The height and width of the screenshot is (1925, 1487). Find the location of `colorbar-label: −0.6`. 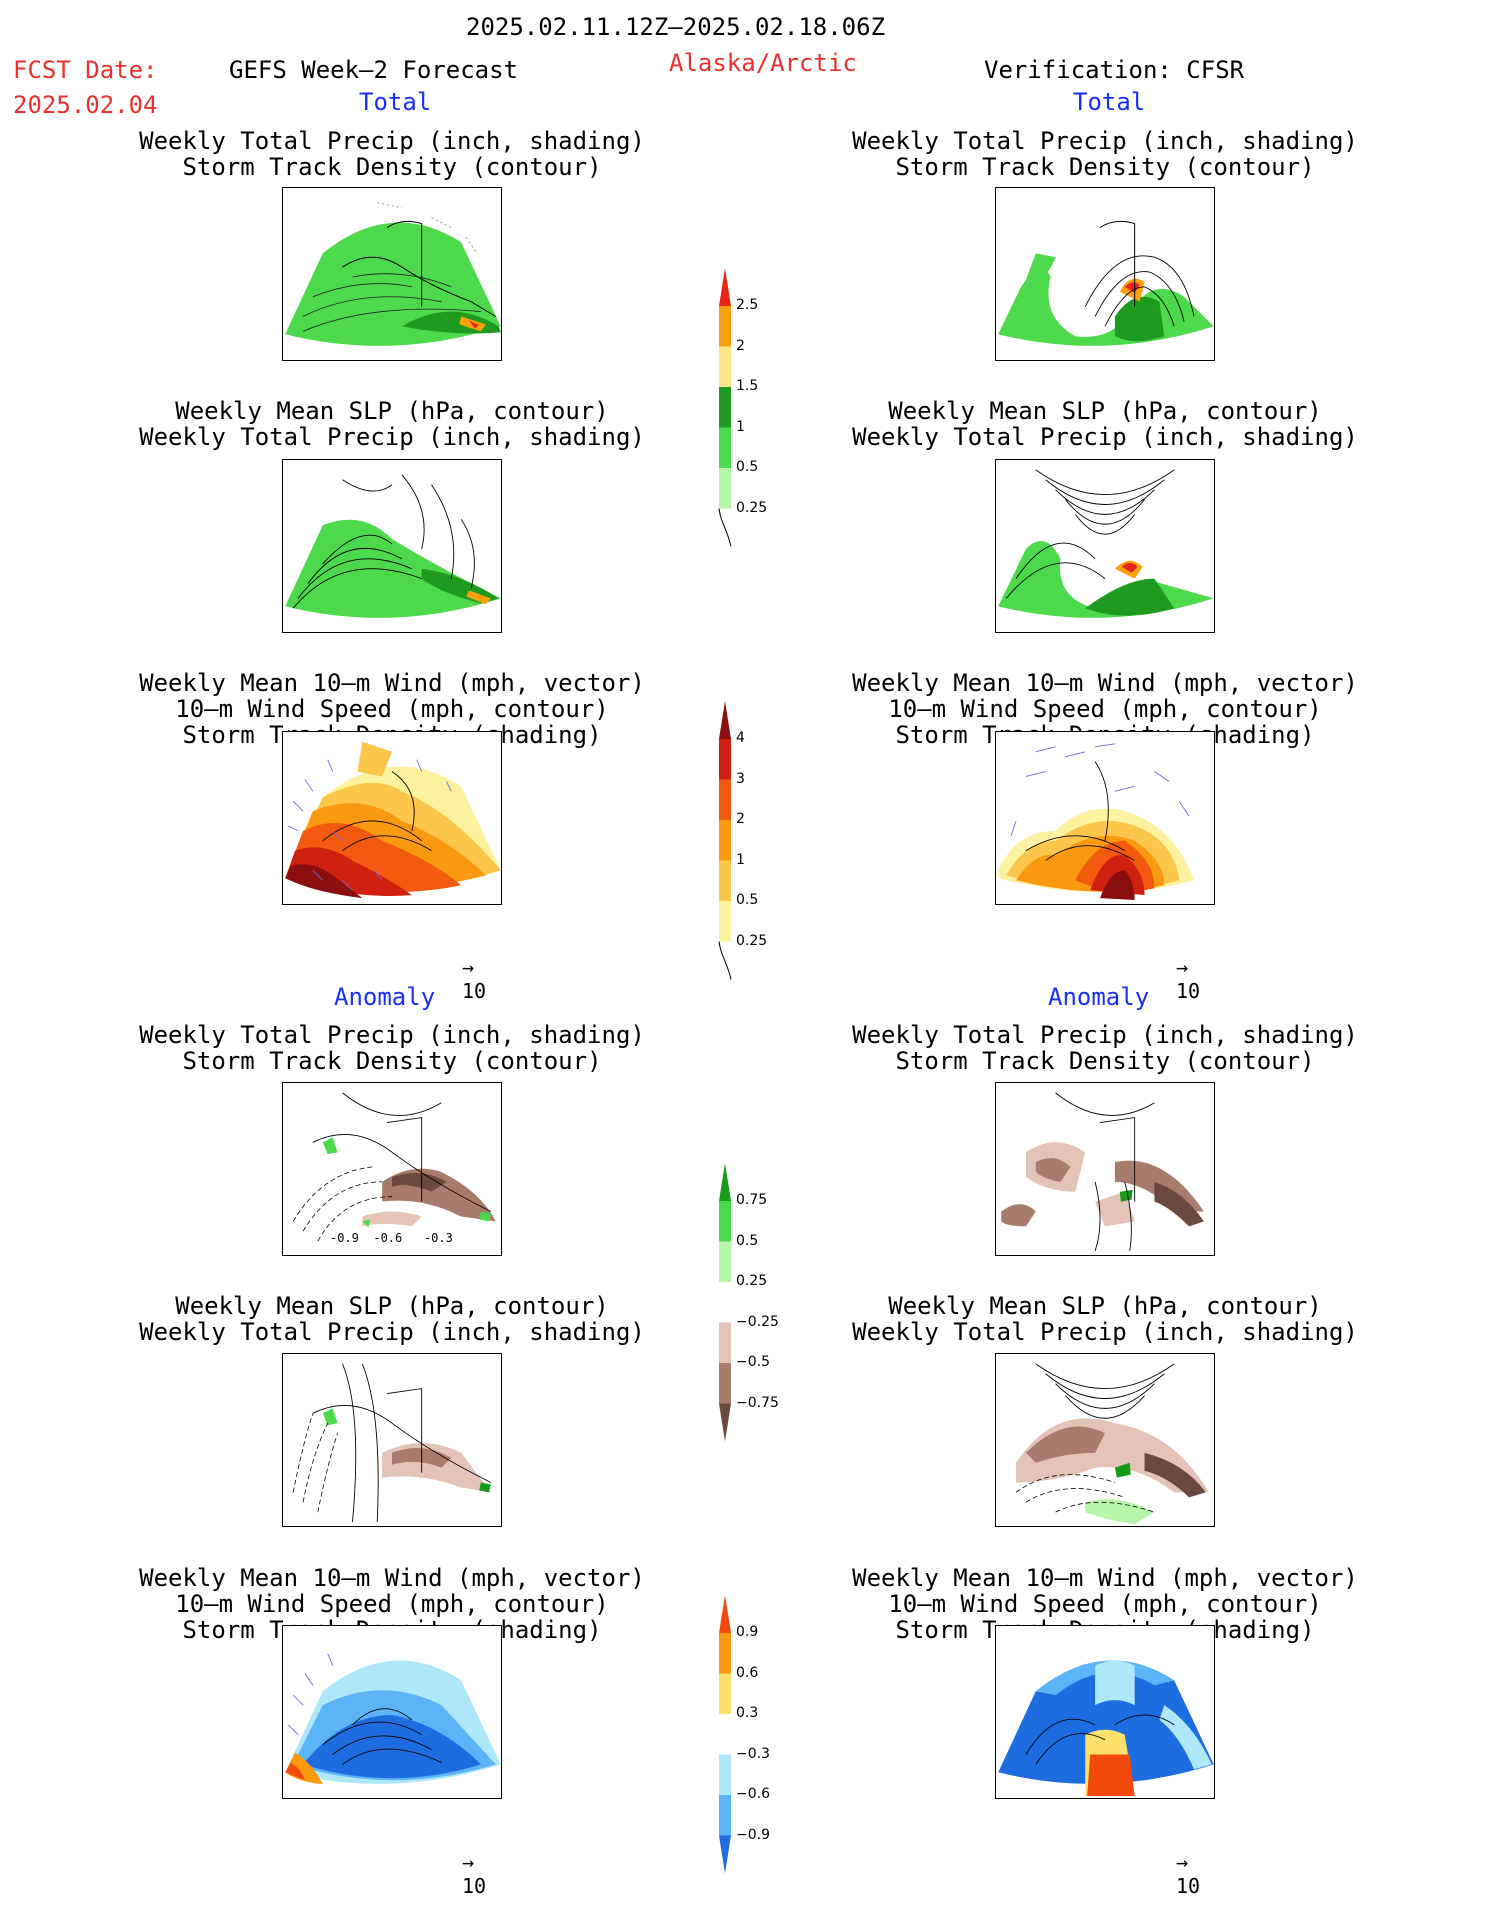

colorbar-label: −0.6 is located at coordinates (753, 1794).